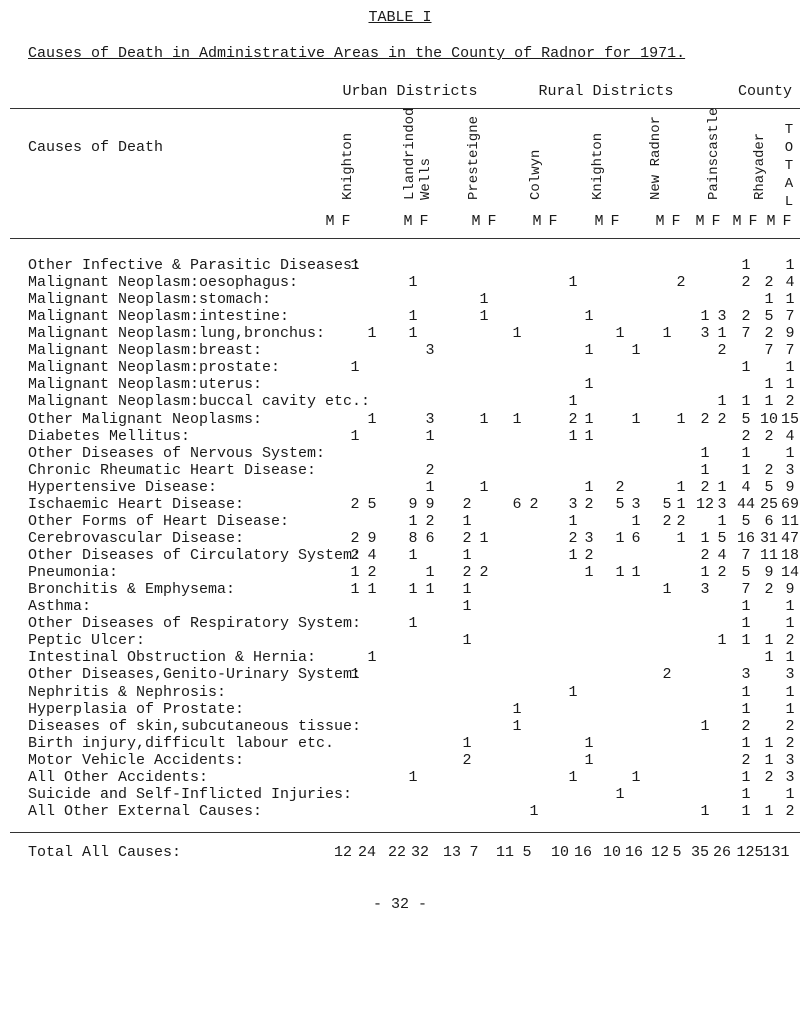 The image size is (800, 1015). What do you see at coordinates (400, 904) in the screenshot?
I see `page-number: - 32 -` at bounding box center [400, 904].